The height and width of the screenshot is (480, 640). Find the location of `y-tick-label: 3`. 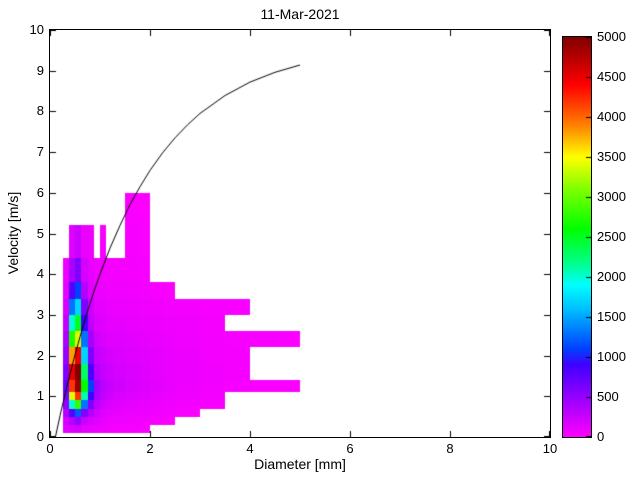

y-tick-label: 3 is located at coordinates (40, 314).